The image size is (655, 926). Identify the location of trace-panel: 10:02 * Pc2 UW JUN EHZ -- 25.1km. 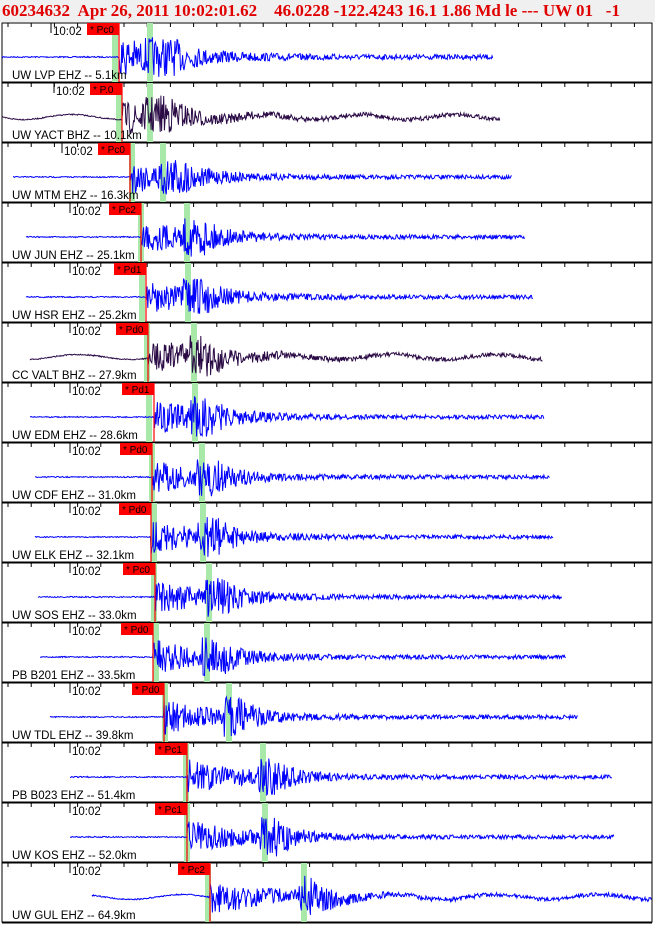
(327, 233).